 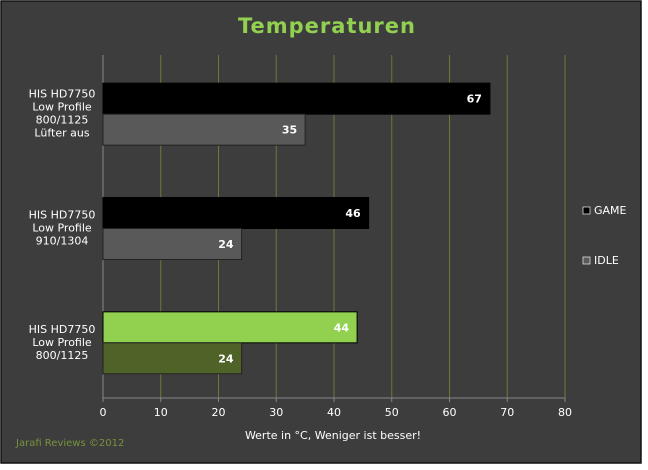 I want to click on value-label: 46, so click(x=353, y=213).